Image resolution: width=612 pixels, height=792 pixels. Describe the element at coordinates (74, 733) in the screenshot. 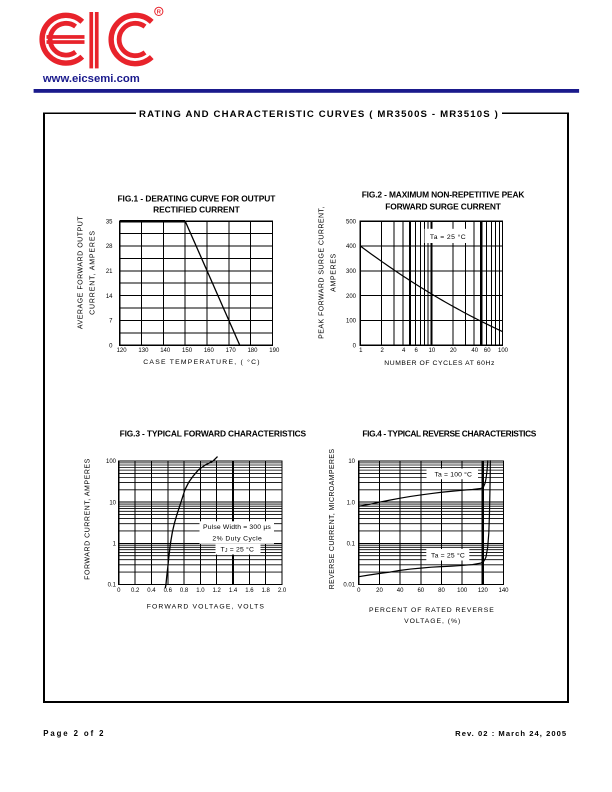

I see `svg-text: Page 2 of 2` at that location.